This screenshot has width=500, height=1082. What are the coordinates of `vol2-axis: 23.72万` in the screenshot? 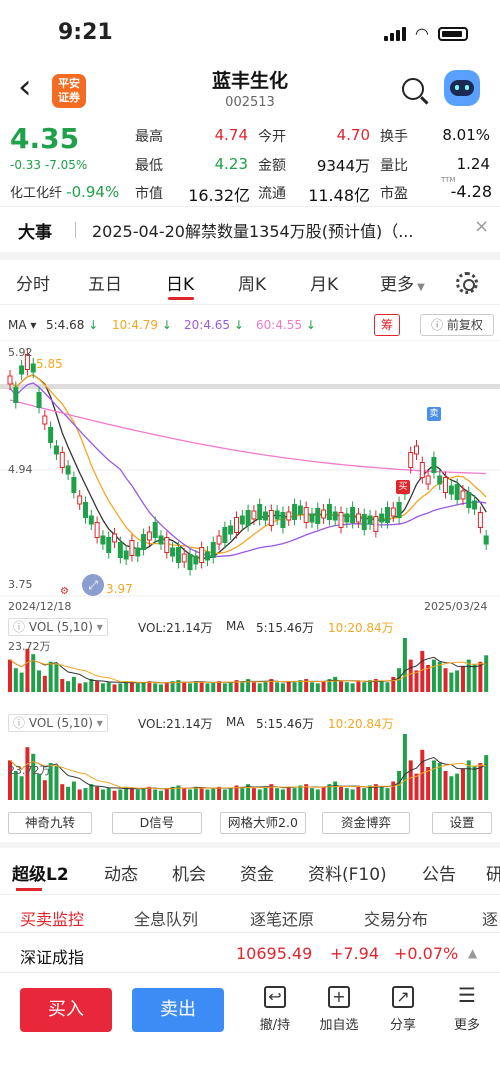 It's located at (29, 770).